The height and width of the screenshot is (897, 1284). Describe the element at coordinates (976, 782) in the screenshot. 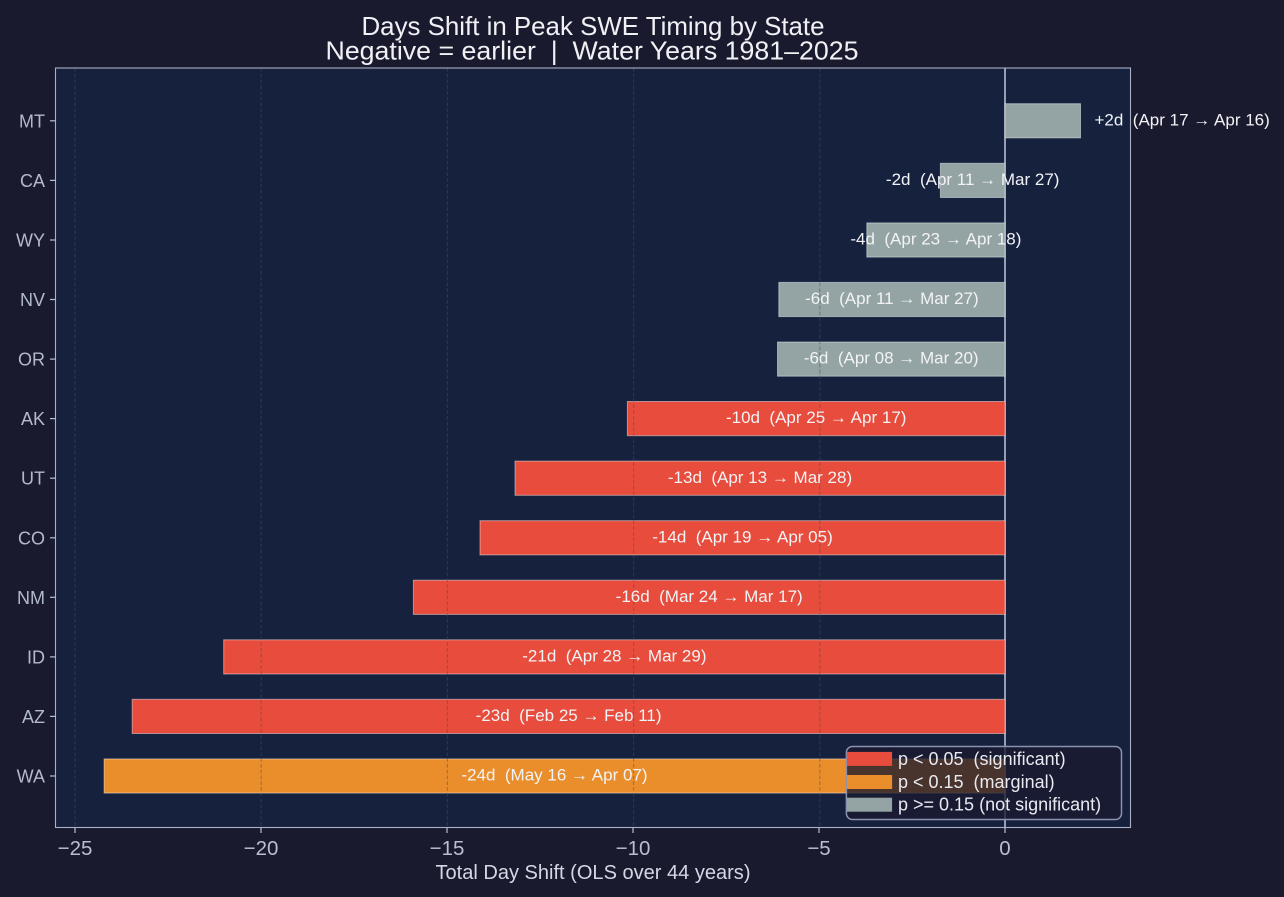

I see `svg-text: p < 0.15 (marginal)` at that location.